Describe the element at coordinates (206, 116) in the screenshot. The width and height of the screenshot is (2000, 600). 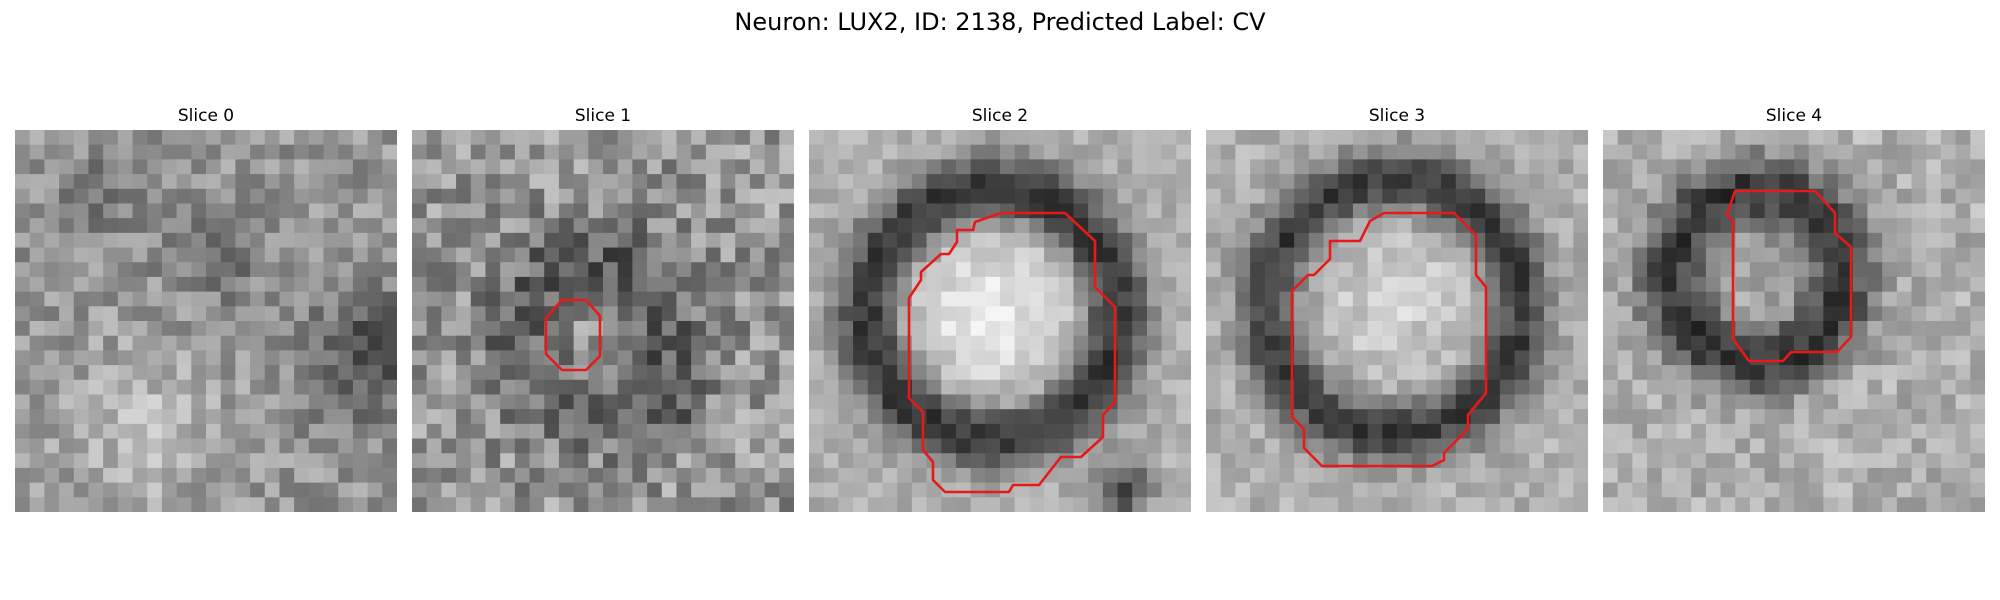
I see `slice-0-title: Slice 0` at that location.